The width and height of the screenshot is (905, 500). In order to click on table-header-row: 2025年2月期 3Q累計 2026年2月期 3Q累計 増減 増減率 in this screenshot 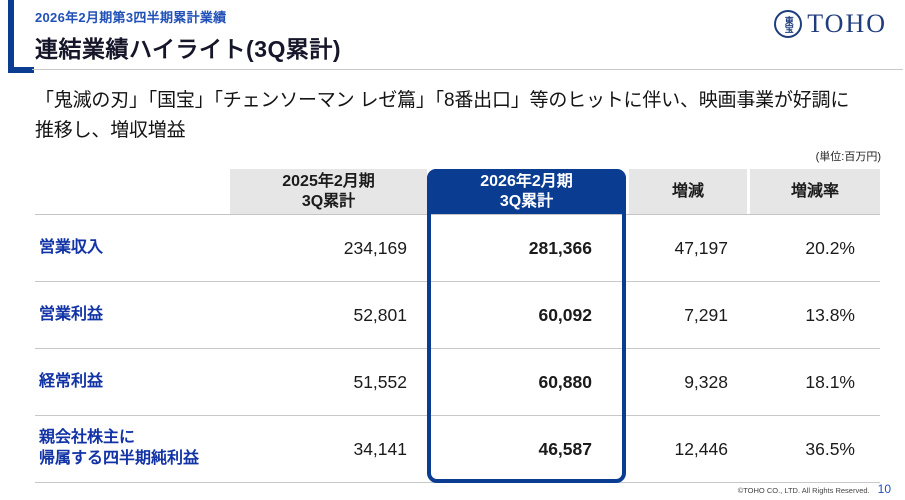, I will do `click(457, 192)`.